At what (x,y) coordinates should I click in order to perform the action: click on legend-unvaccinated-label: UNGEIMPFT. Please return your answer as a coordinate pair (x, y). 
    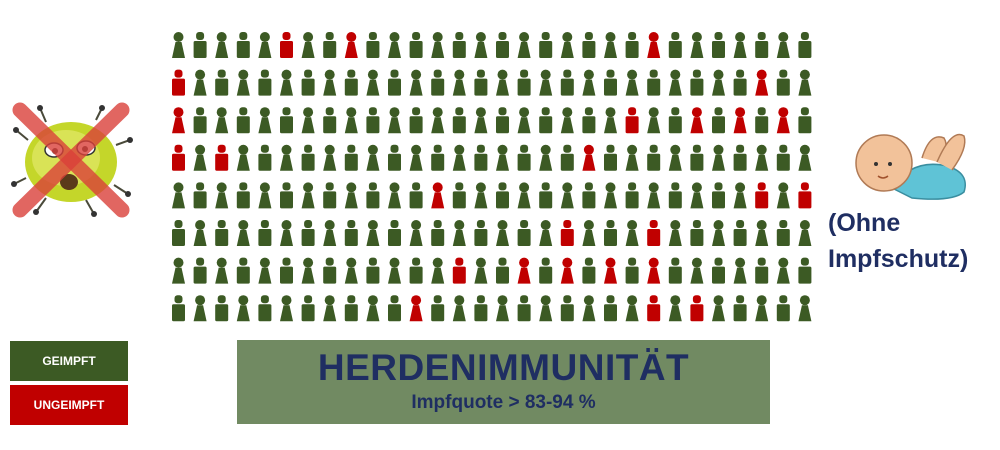
    Looking at the image, I should click on (69, 405).